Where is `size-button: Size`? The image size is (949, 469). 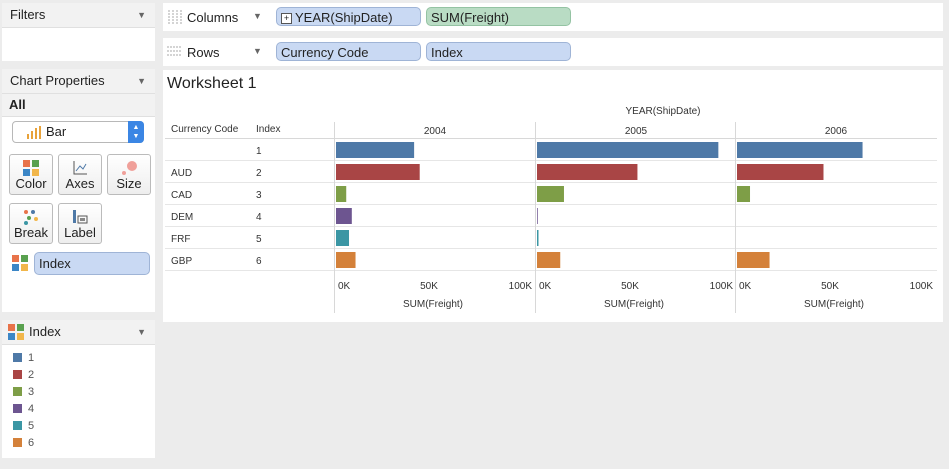
size-button: Size is located at coordinates (129, 174).